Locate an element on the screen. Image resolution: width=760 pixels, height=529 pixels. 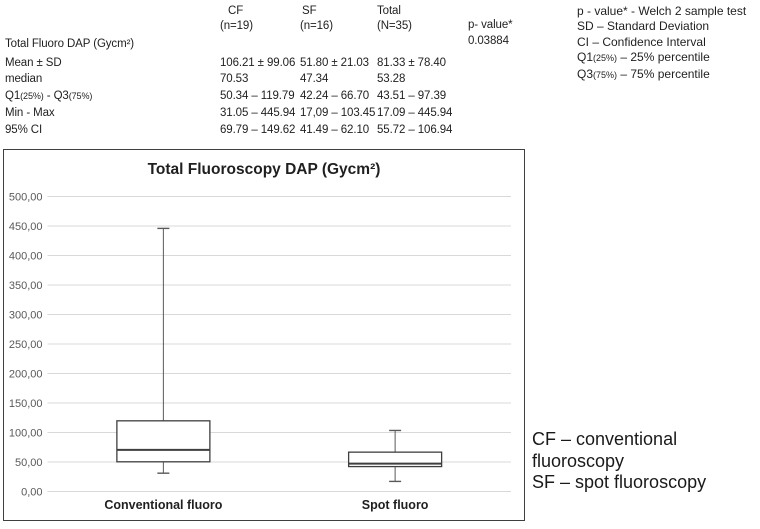
row-value: 47.34 is located at coordinates (314, 79).